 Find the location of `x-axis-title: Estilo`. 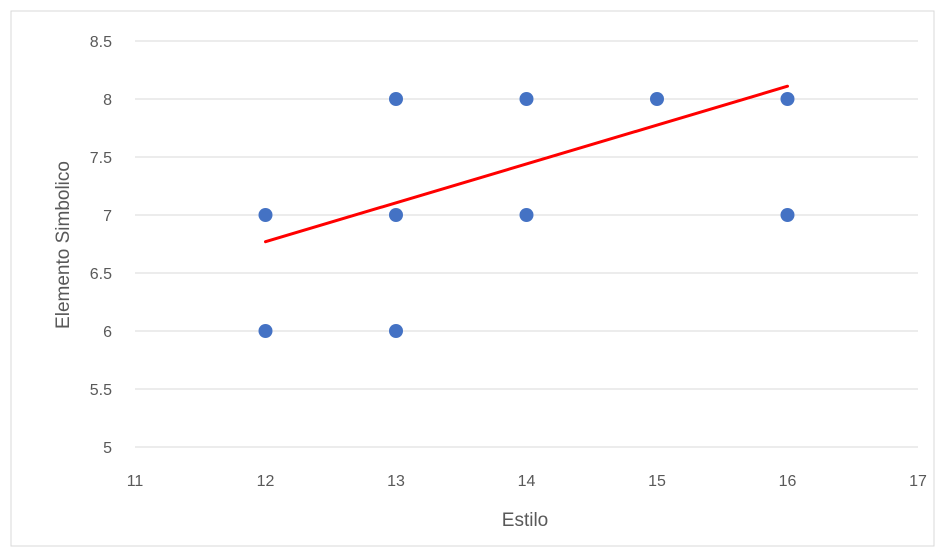

x-axis-title: Estilo is located at coordinates (525, 520).